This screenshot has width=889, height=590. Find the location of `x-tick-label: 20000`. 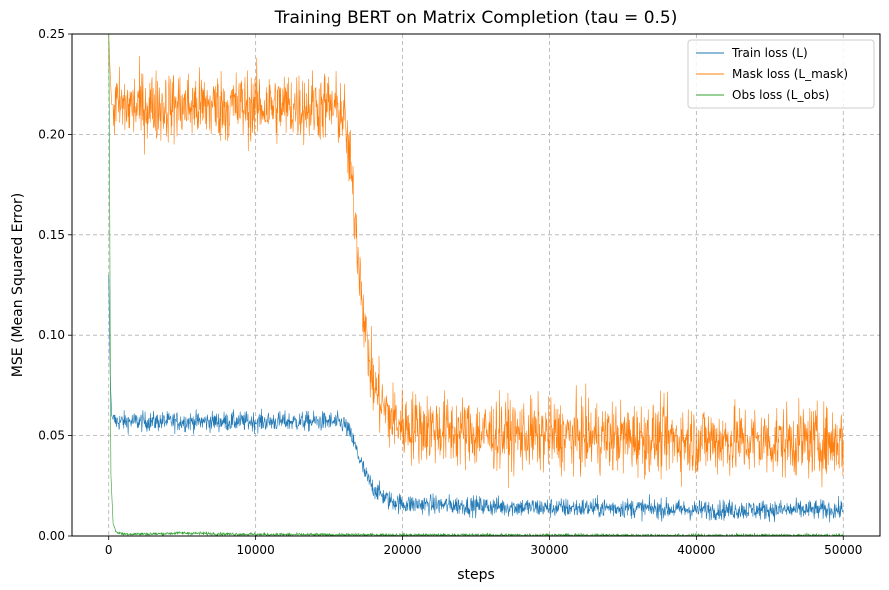

x-tick-label: 20000 is located at coordinates (402, 550).